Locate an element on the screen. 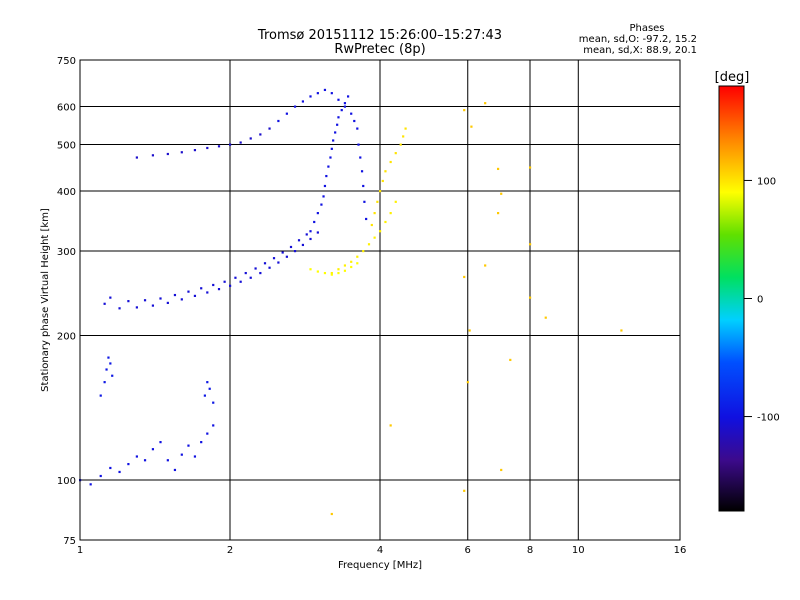 This screenshot has width=800, height=600. phases-x-line: mean, sd,X: 88.9, 20.1 is located at coordinates (640, 50).